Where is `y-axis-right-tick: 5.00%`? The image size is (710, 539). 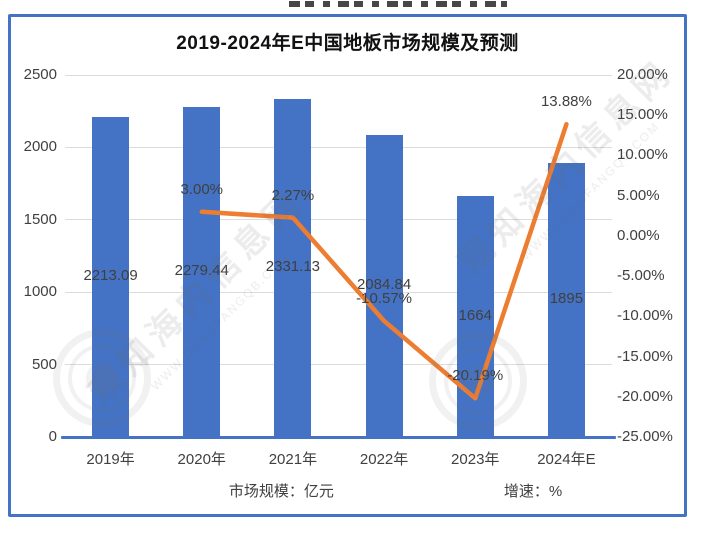 y-axis-right-tick: 5.00% is located at coordinates (638, 195).